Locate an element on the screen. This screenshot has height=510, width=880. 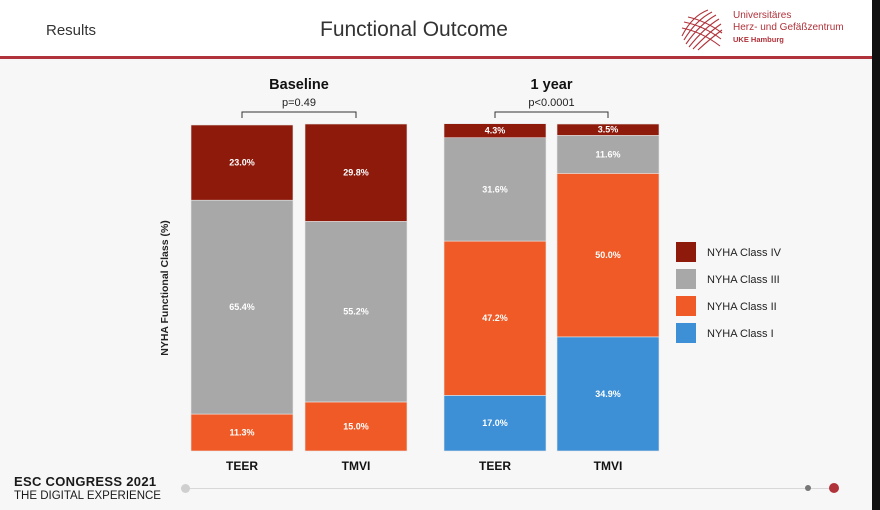
legend-label-nyha-class-iii: NYHA Class III is located at coordinates (743, 280).